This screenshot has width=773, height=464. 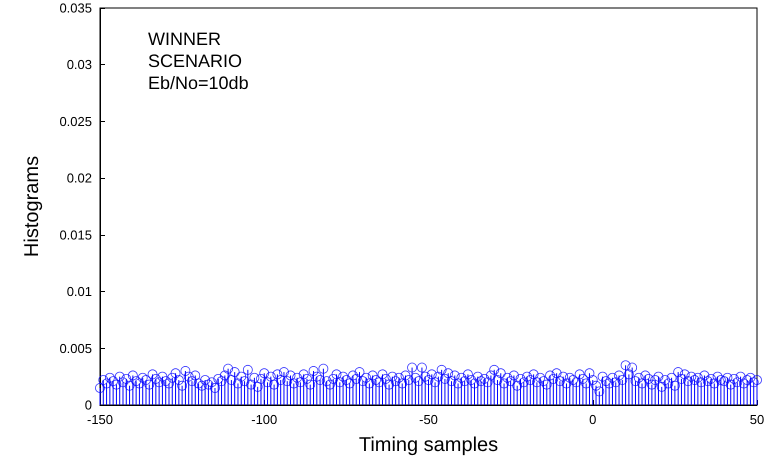 I want to click on x-axis-title: Timing samples, so click(x=428, y=445).